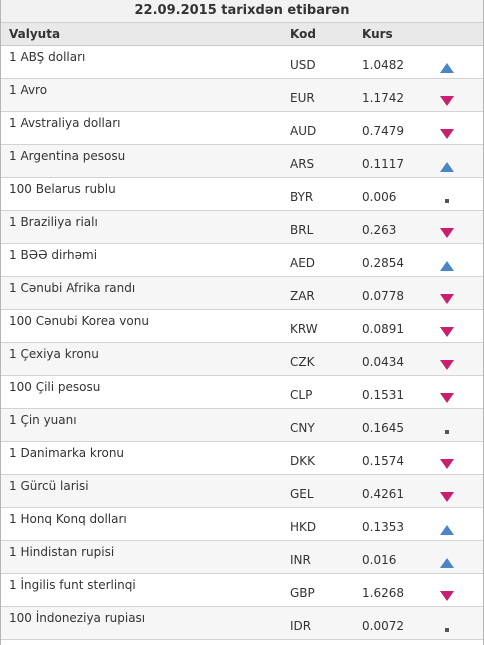  I want to click on exchange-rate: 0.2854, so click(383, 263).